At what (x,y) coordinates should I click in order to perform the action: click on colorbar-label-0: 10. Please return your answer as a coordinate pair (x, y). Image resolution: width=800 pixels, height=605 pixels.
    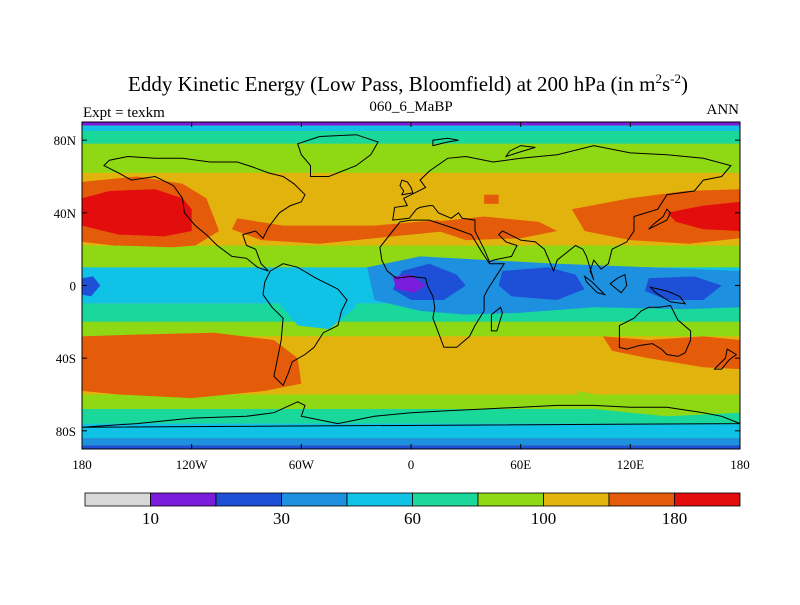
    Looking at the image, I should click on (150, 518).